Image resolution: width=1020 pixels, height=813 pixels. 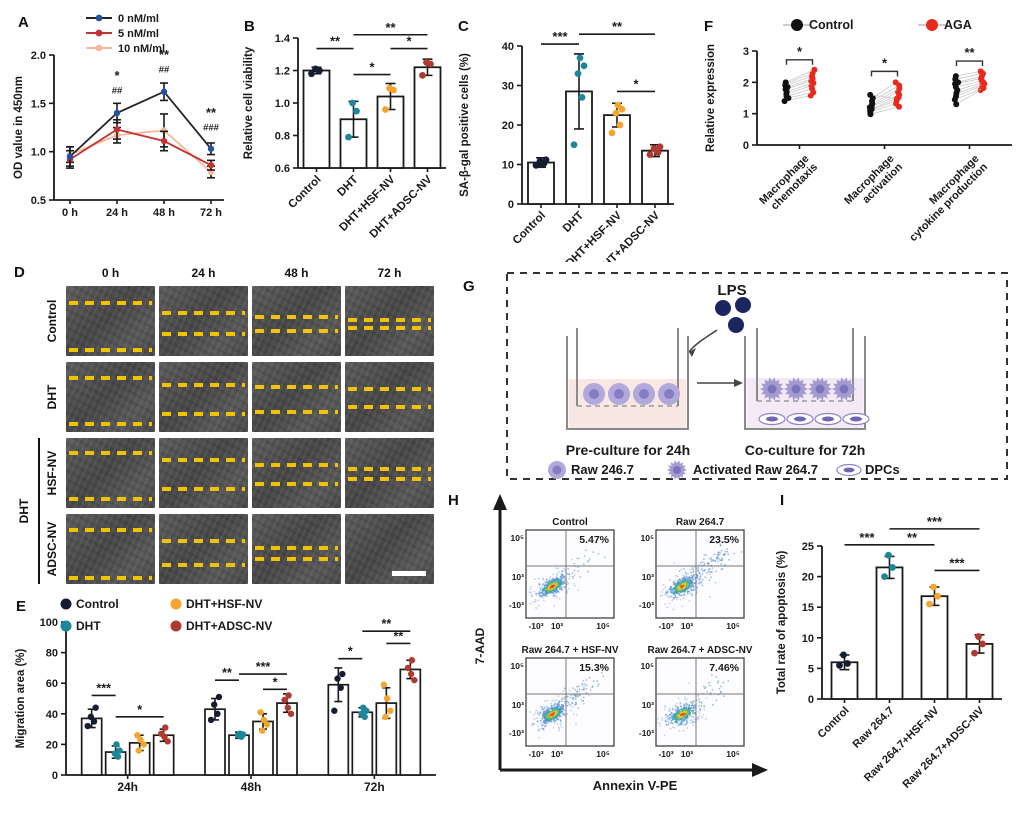 What do you see at coordinates (38, 104) in the screenshot?
I see `svg-text: 1.5` at bounding box center [38, 104].